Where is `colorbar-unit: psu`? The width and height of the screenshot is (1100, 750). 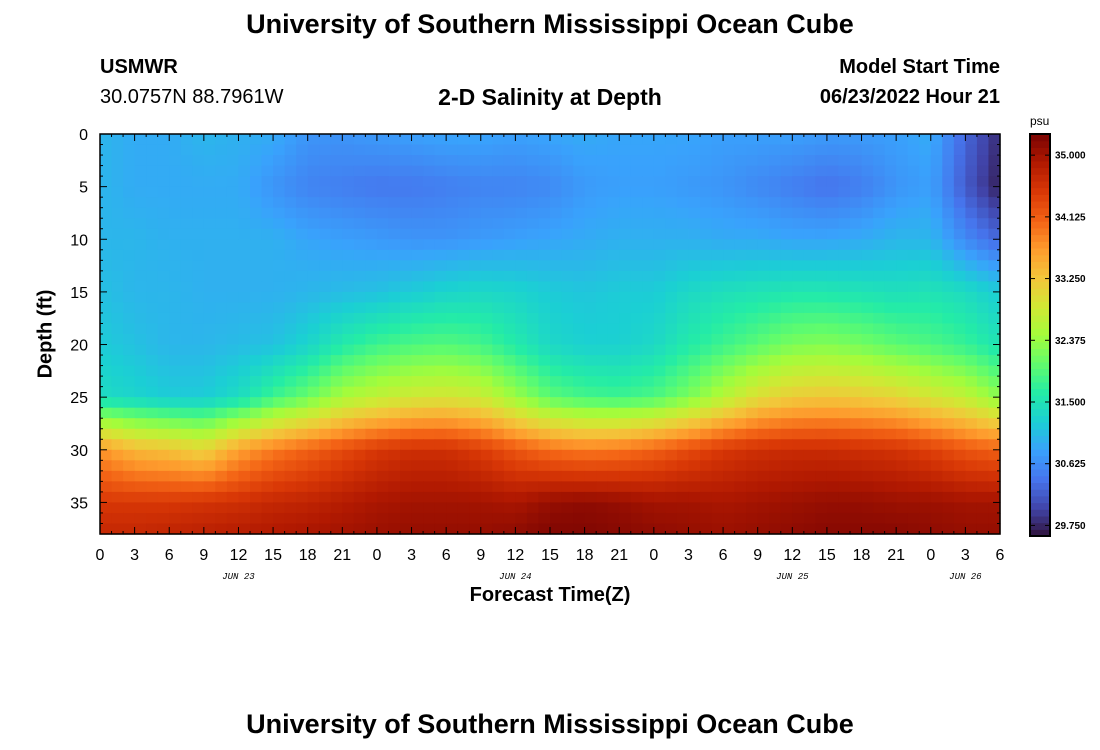
colorbar-unit: psu is located at coordinates (1040, 121).